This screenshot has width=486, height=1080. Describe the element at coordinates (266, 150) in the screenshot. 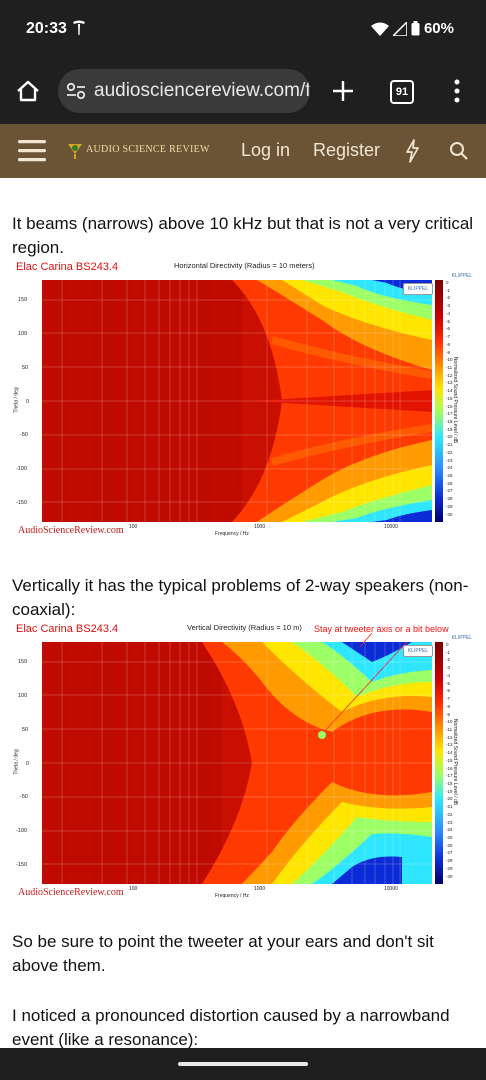

I see `login-link: Log in` at that location.